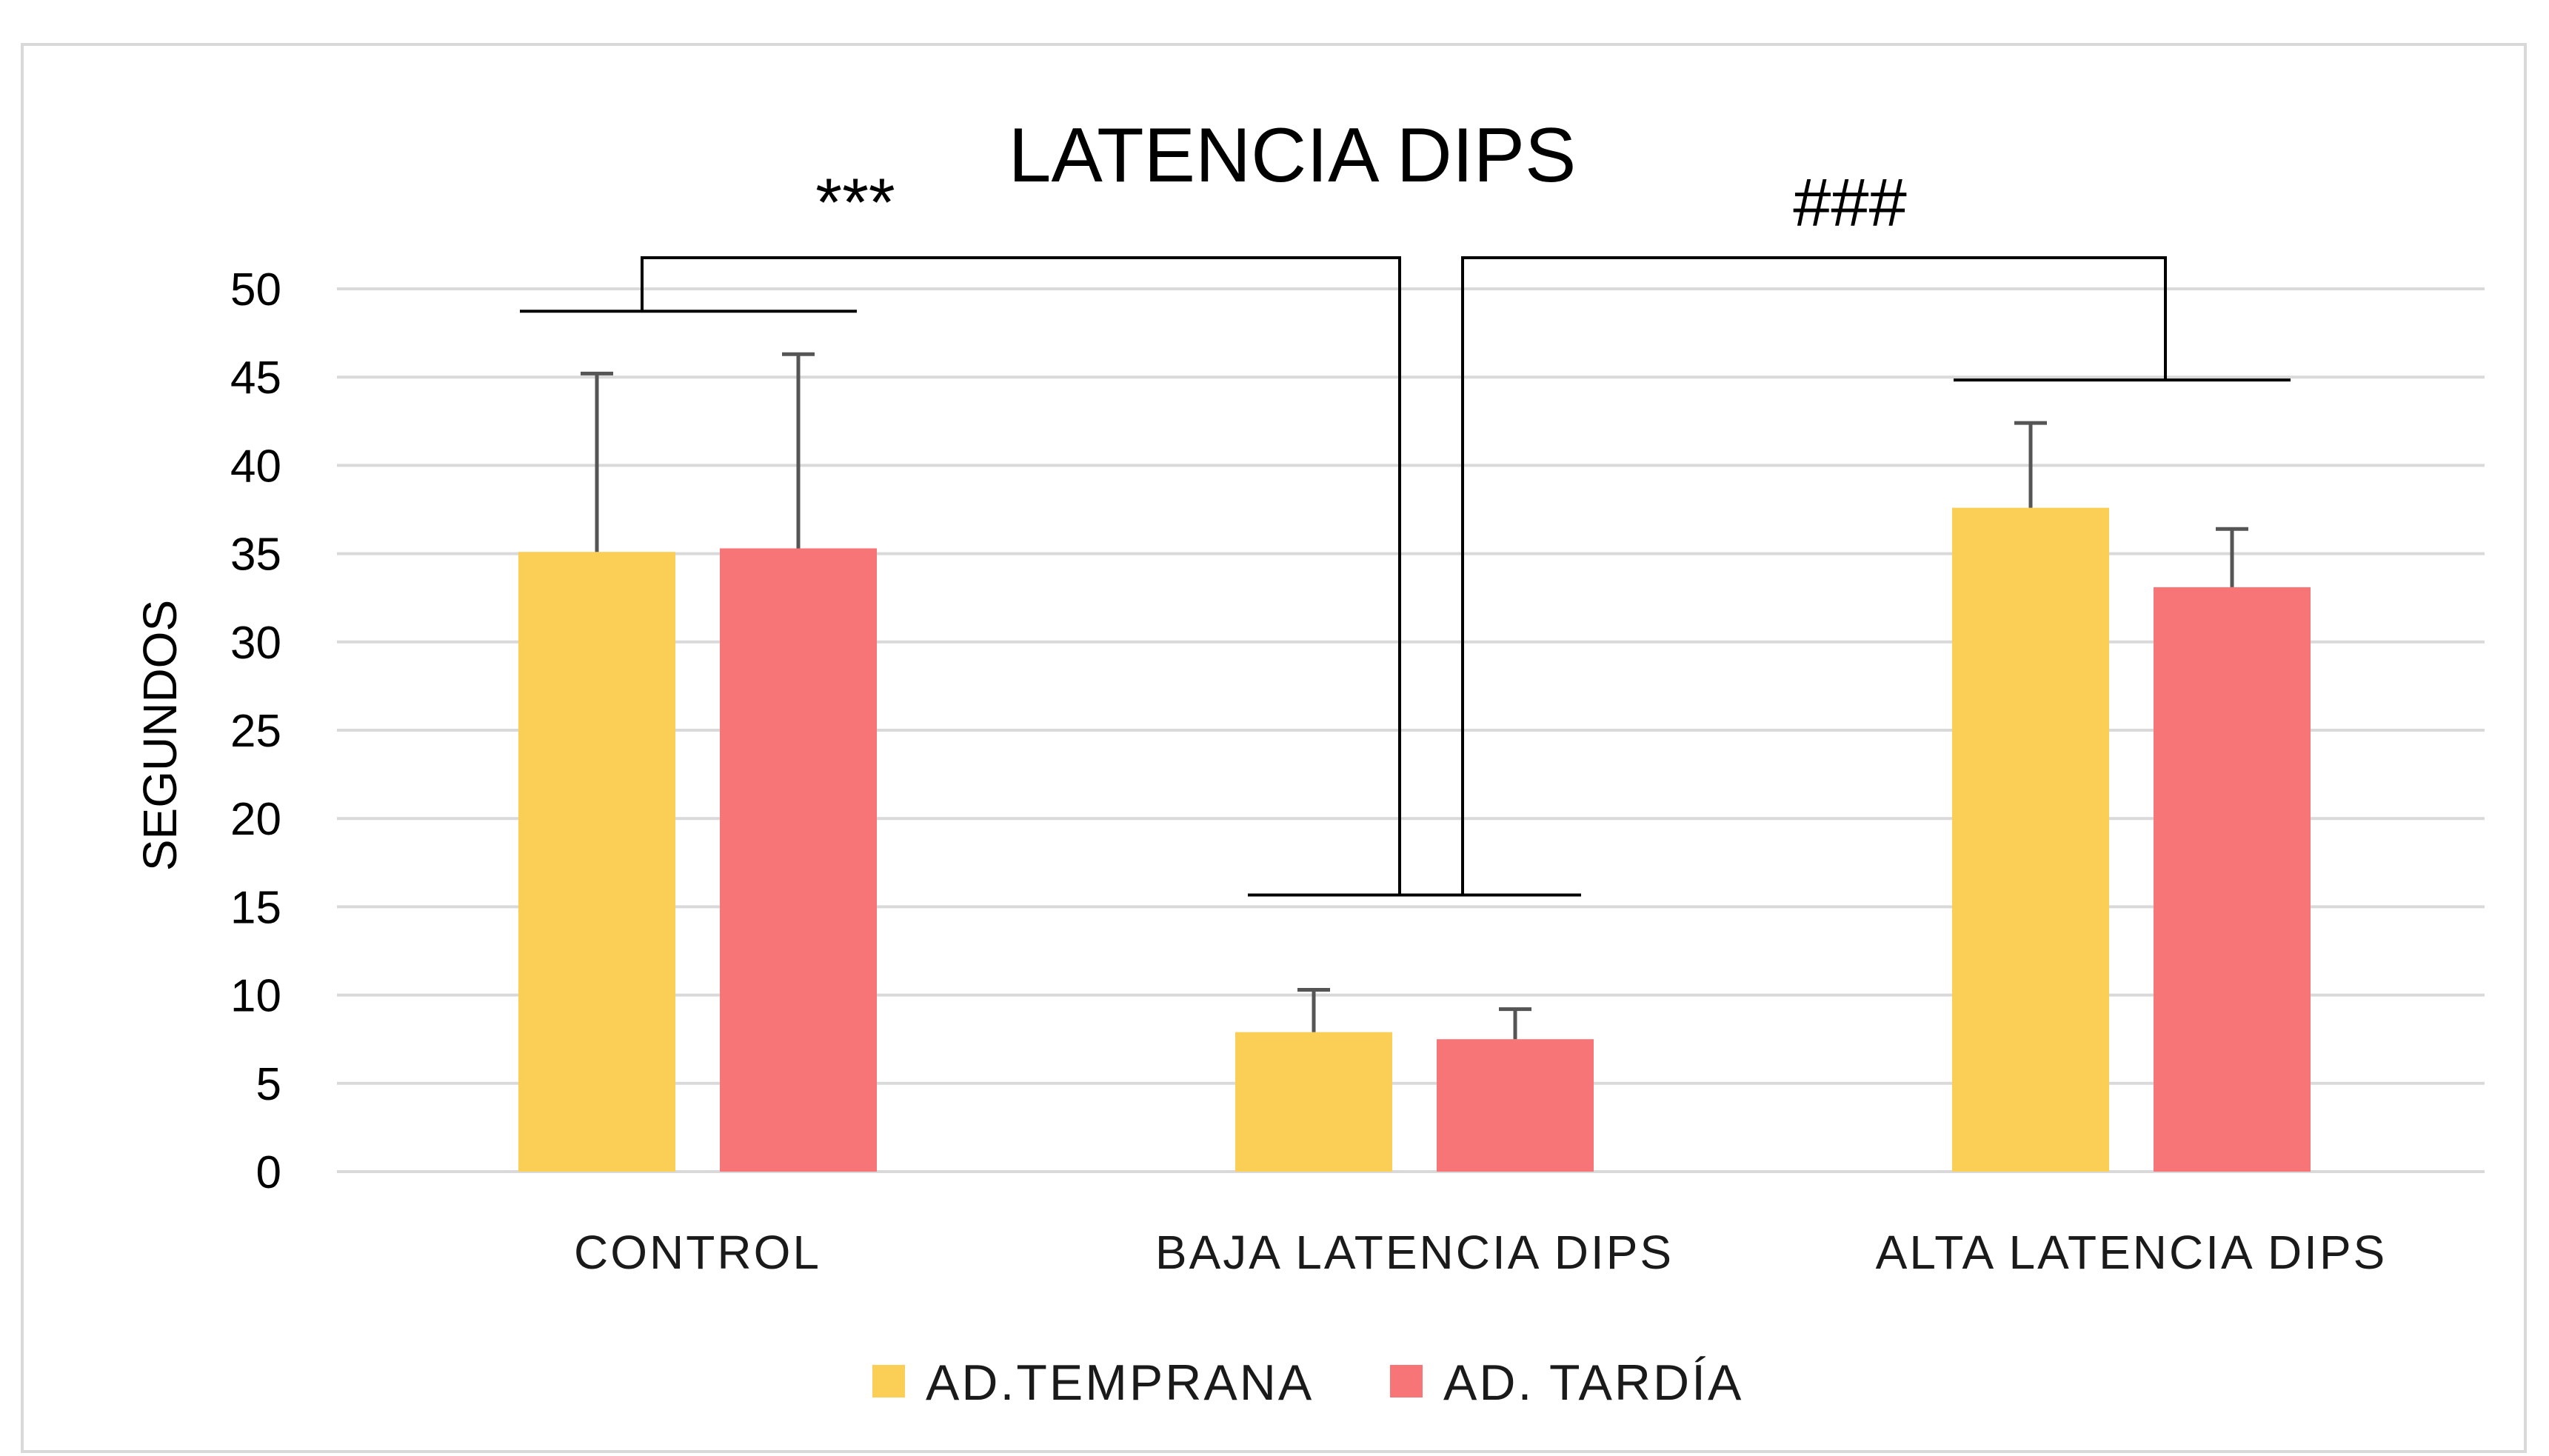  I want to click on x-category-label: ALTA LATENCIA DIPS, so click(2132, 1252).